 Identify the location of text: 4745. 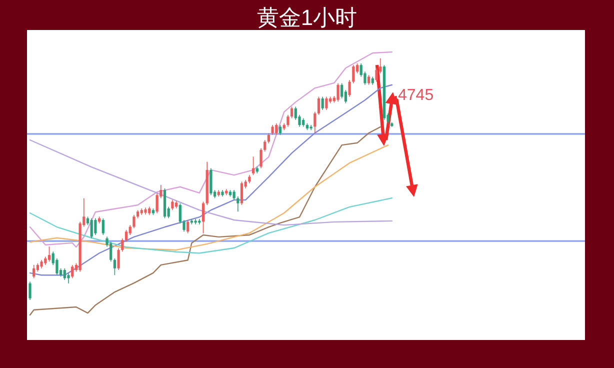
(416, 95).